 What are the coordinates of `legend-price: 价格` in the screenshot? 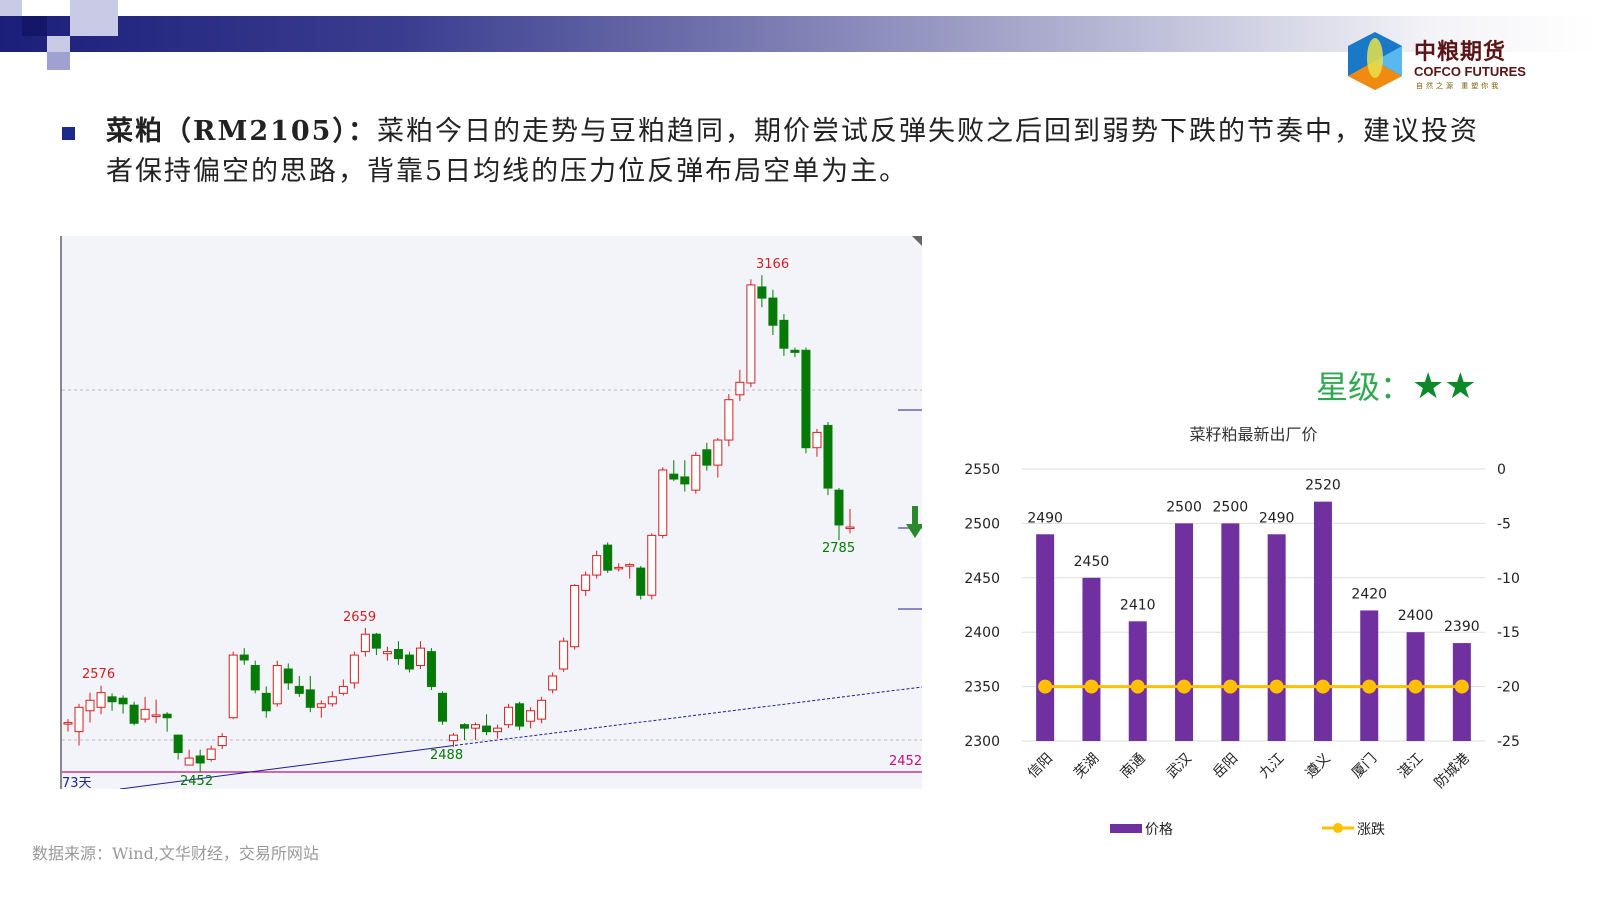 It's located at (1159, 830).